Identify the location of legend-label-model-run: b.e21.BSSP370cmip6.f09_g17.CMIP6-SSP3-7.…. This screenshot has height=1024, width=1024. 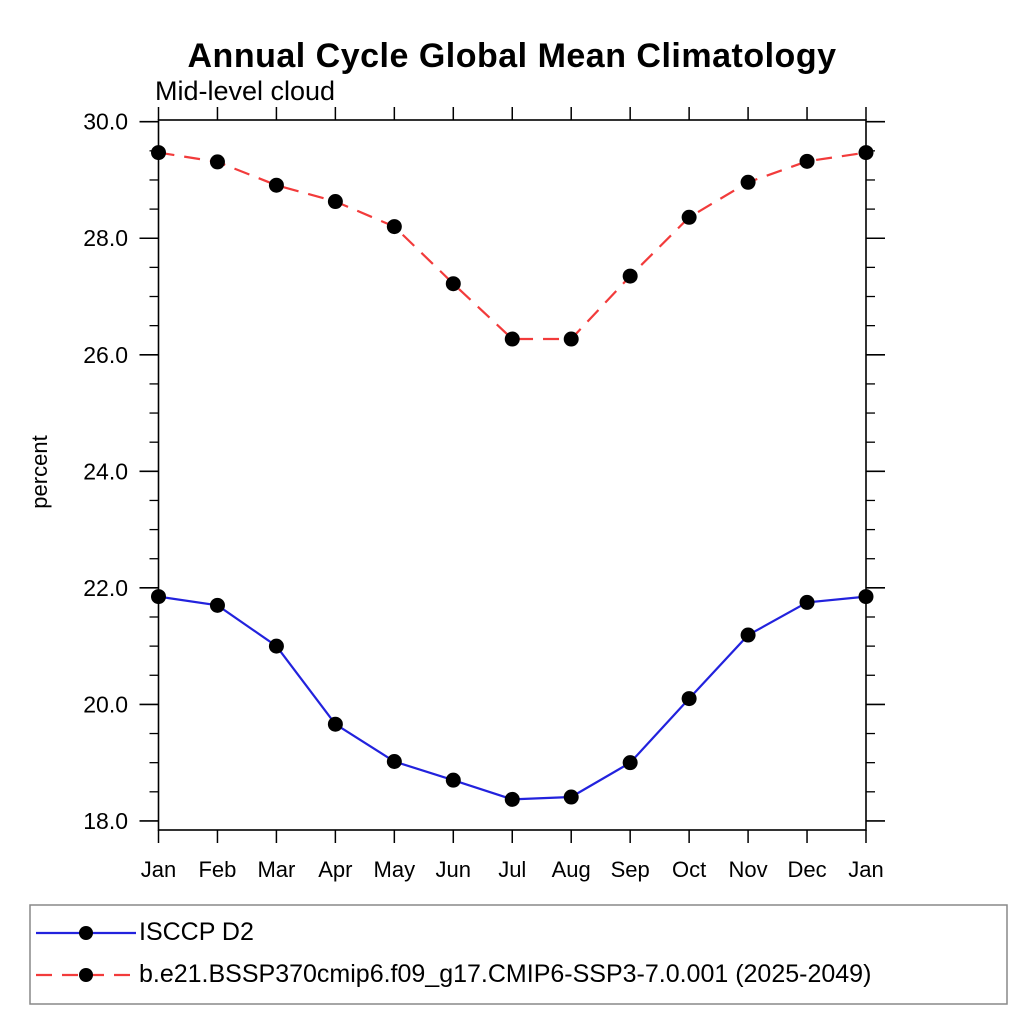
(505, 974).